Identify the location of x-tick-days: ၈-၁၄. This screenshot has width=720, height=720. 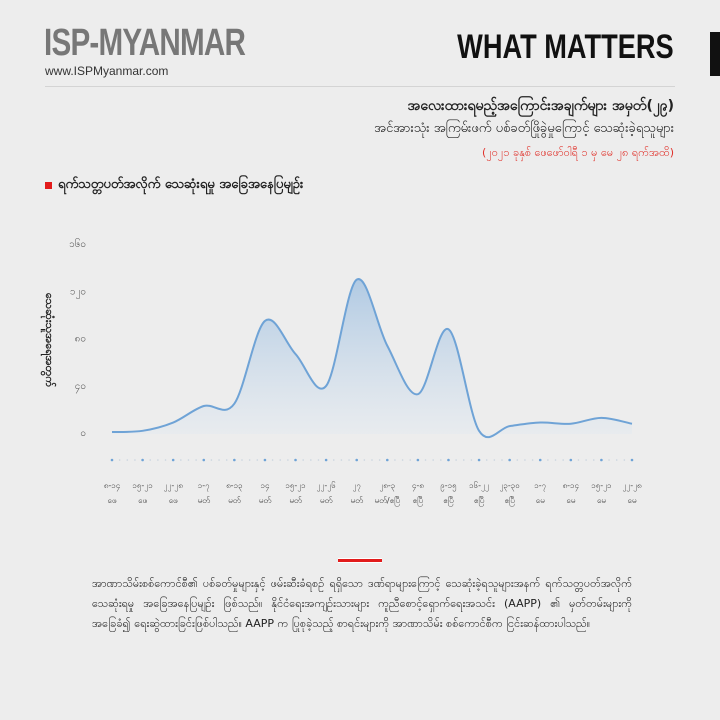
(112, 485).